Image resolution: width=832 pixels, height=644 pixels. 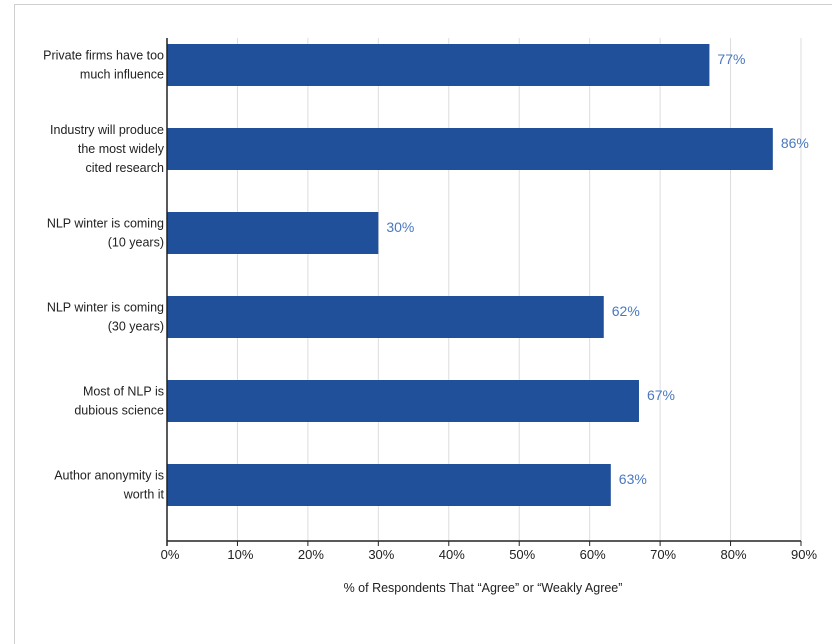 What do you see at coordinates (734, 554) in the screenshot?
I see `x-tick-label: 80%` at bounding box center [734, 554].